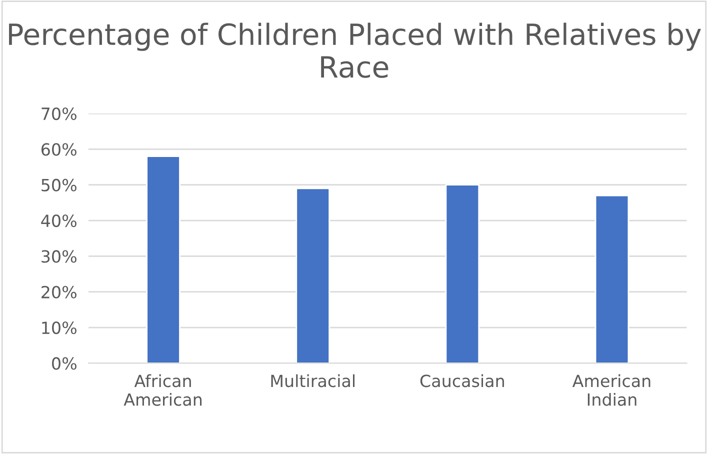 The width and height of the screenshot is (708, 454). I want to click on x-tick-label: American Indian, so click(611, 390).